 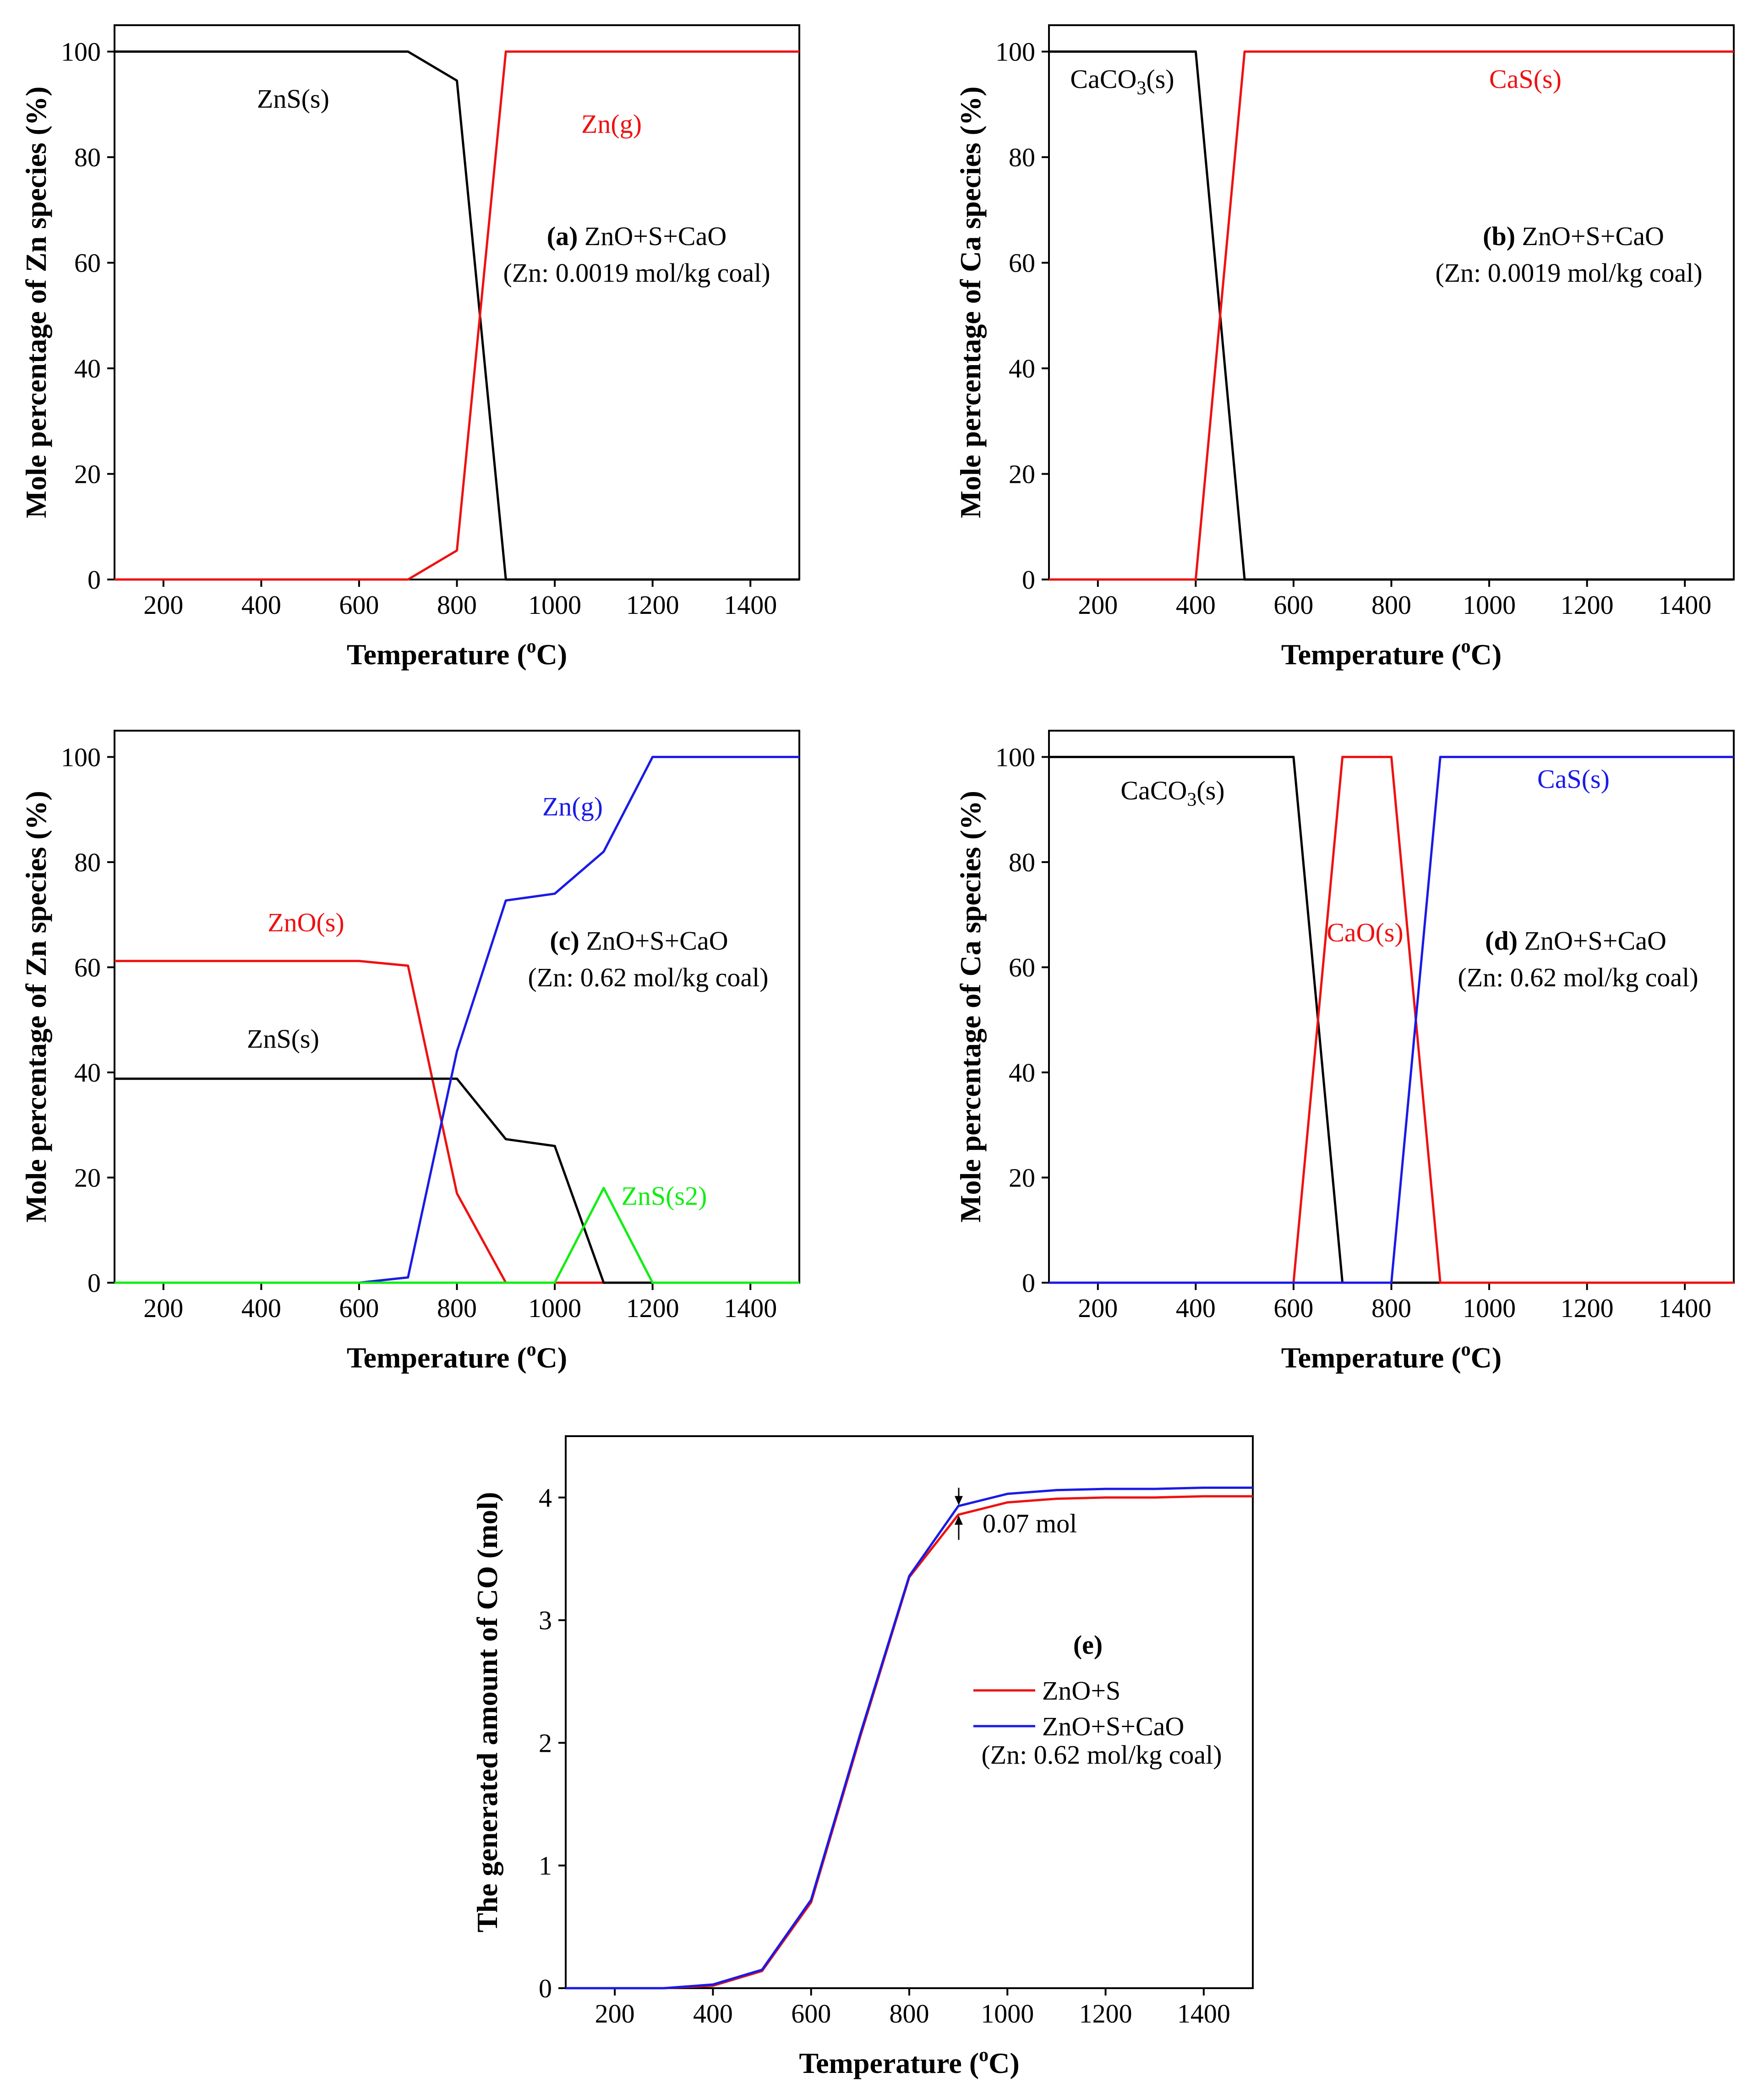 I want to click on panel-title: (b) ZnO+S+CaO, so click(x=1573, y=236).